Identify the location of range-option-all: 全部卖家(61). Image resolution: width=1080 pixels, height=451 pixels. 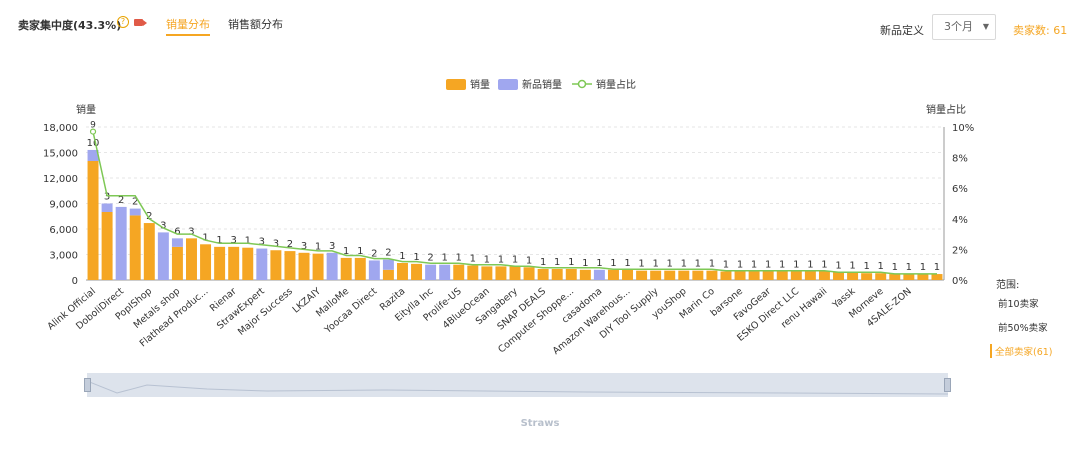
(1021, 351).